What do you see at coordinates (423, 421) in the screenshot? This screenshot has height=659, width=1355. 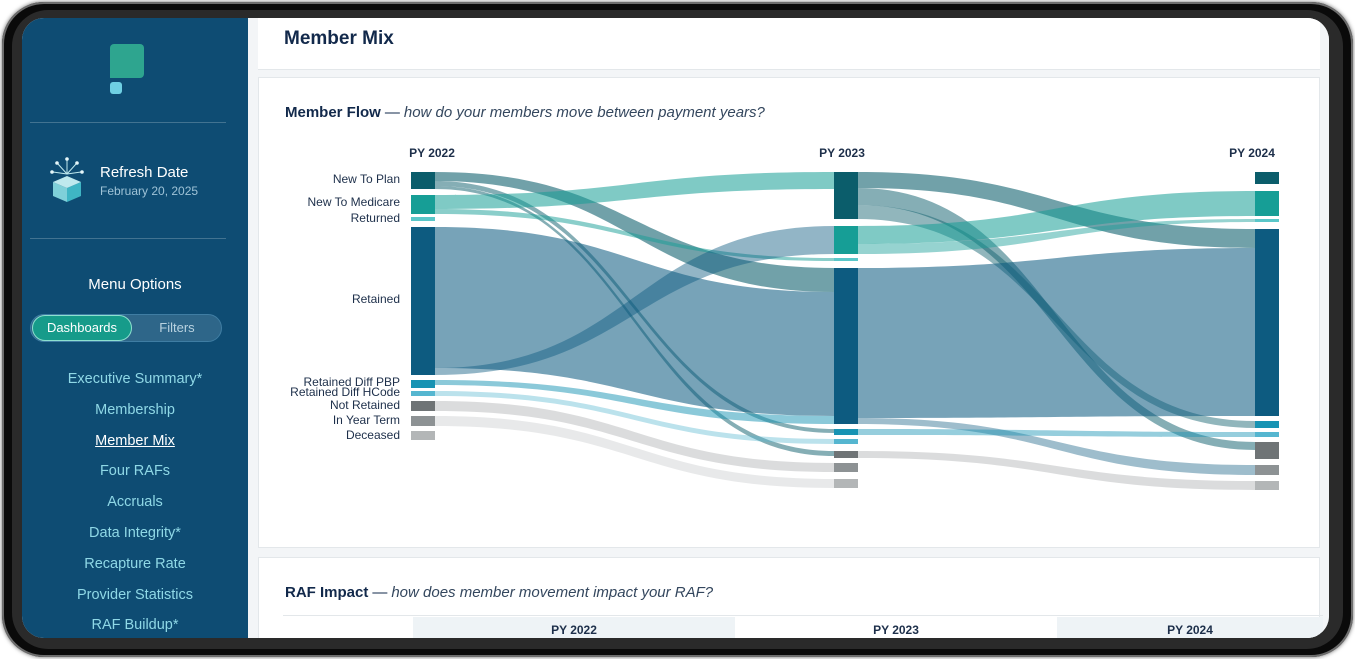 I see `sankey-node-in-year-term-py2022` at bounding box center [423, 421].